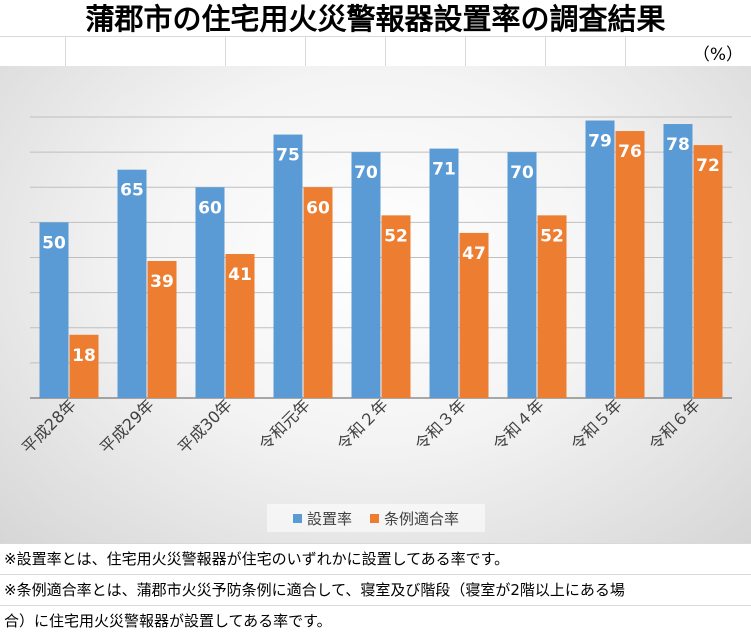  Describe the element at coordinates (375, 558) in the screenshot. I see `note-line: ※設置率とは、住宅用火災警報器が住宅のいずれかに設置してある率です。` at that location.